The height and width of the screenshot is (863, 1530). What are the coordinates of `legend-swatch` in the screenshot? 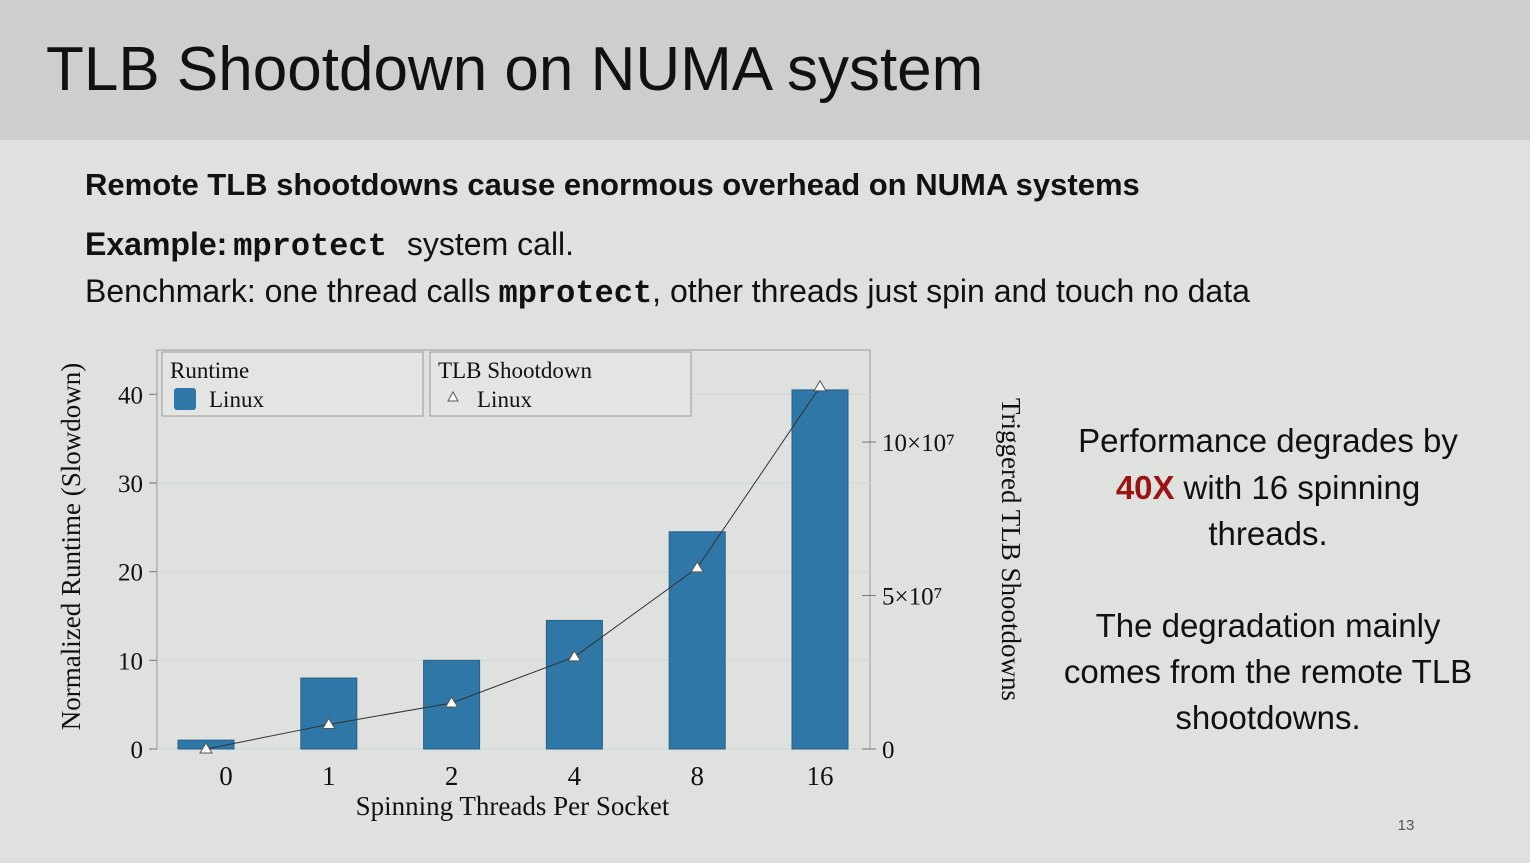 It's located at (185, 399).